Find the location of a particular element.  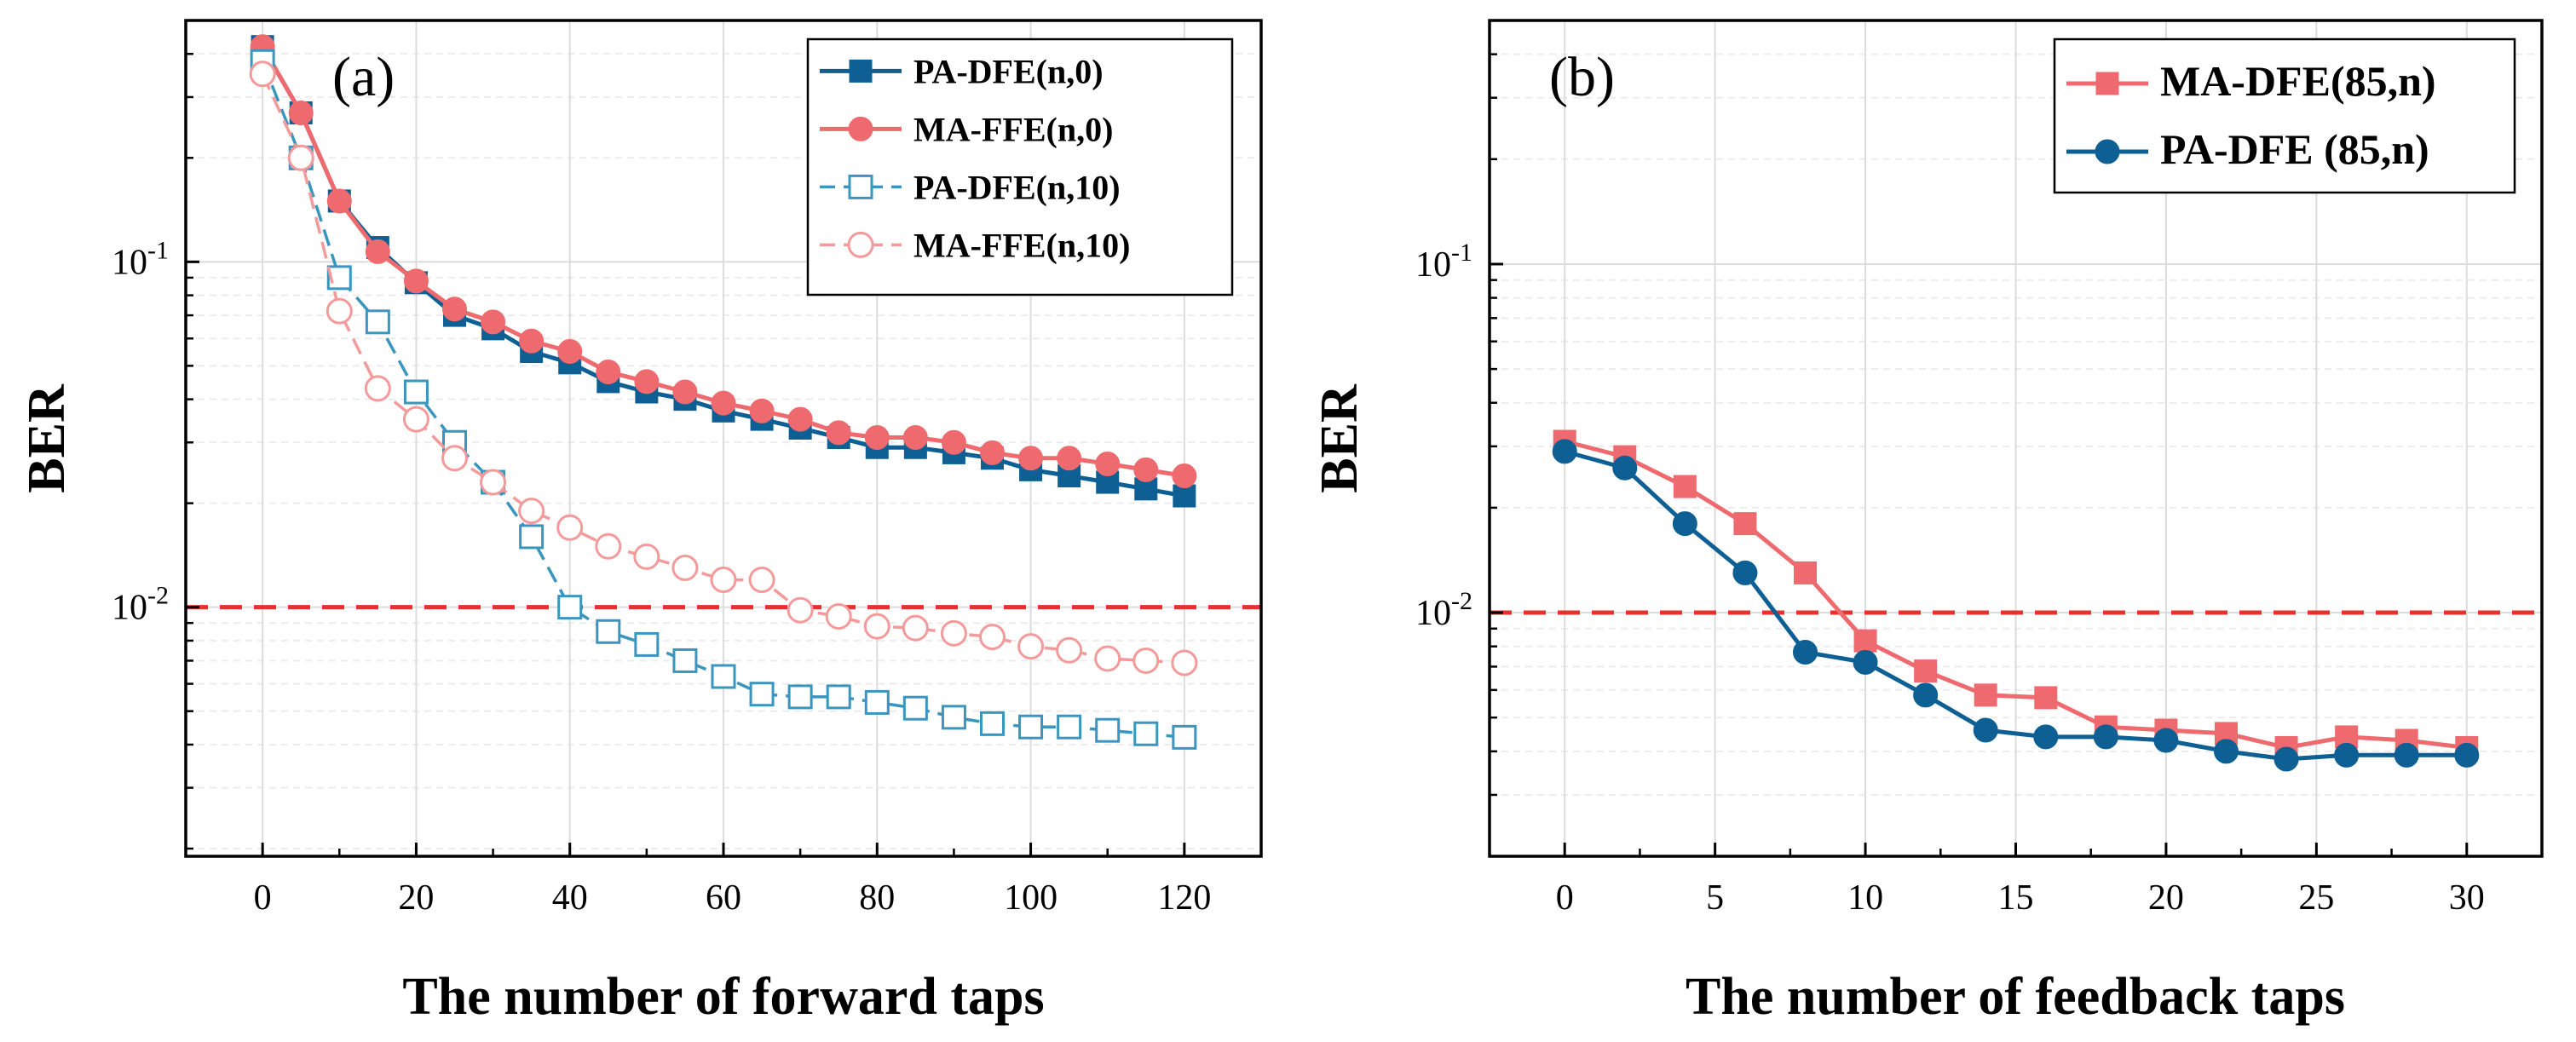

x-tick-label: 10 is located at coordinates (1865, 898).